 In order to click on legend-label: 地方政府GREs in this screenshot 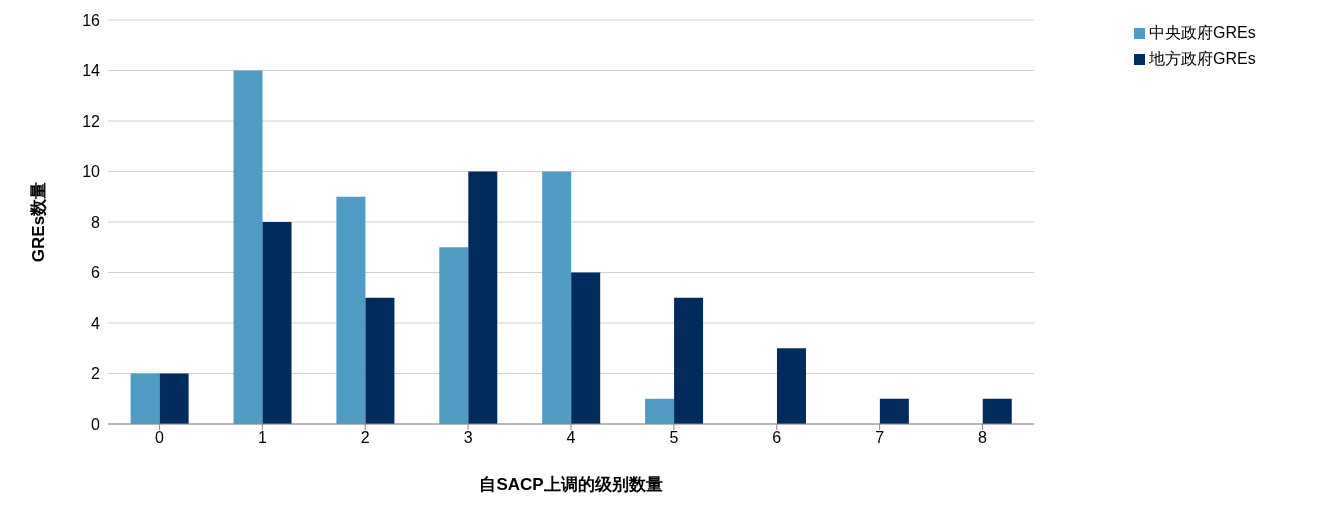, I will do `click(1202, 58)`.